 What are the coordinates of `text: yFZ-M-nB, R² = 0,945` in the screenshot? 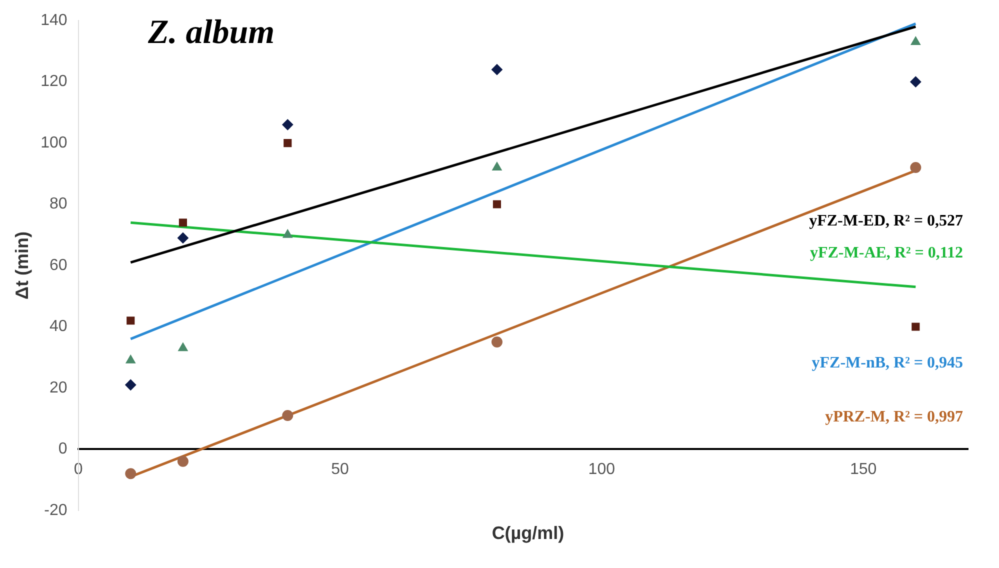 It's located at (887, 363).